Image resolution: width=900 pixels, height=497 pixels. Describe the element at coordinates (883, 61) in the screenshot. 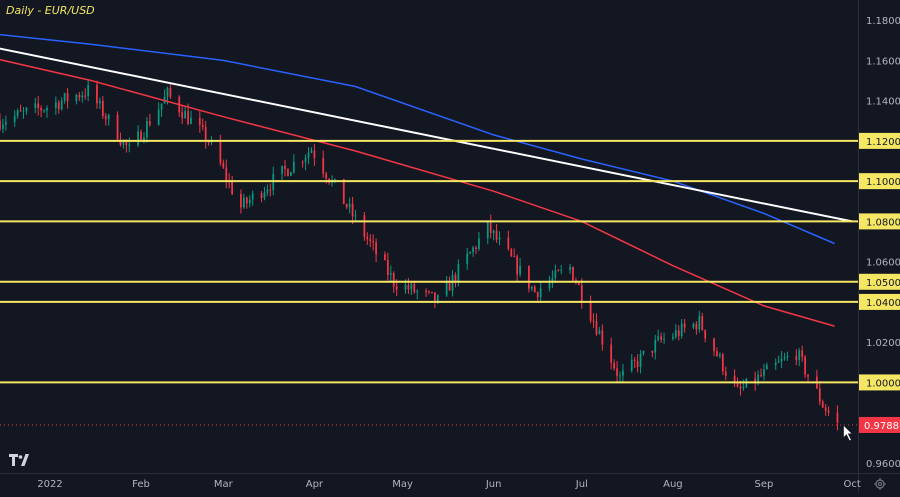

I see `price-tick-label: 1.16000` at that location.